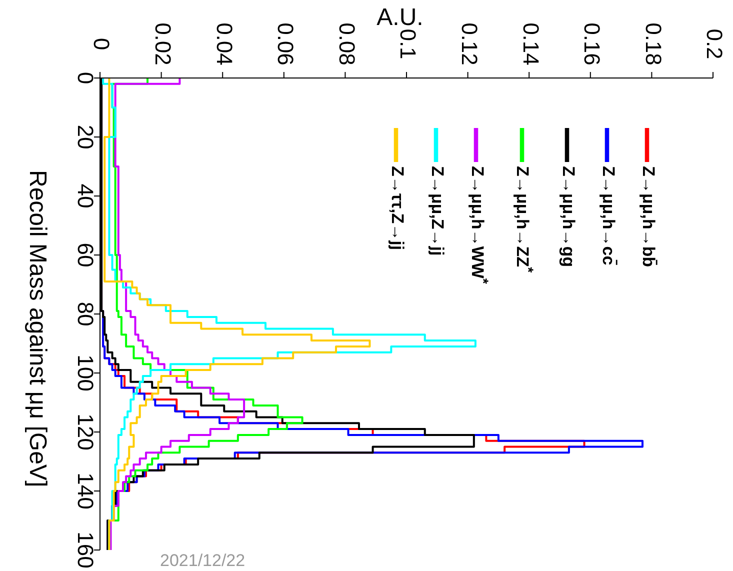 The height and width of the screenshot is (571, 733). Describe the element at coordinates (608, 216) in the screenshot. I see `legend-label: Z→μμ,h→cc̄` at that location.